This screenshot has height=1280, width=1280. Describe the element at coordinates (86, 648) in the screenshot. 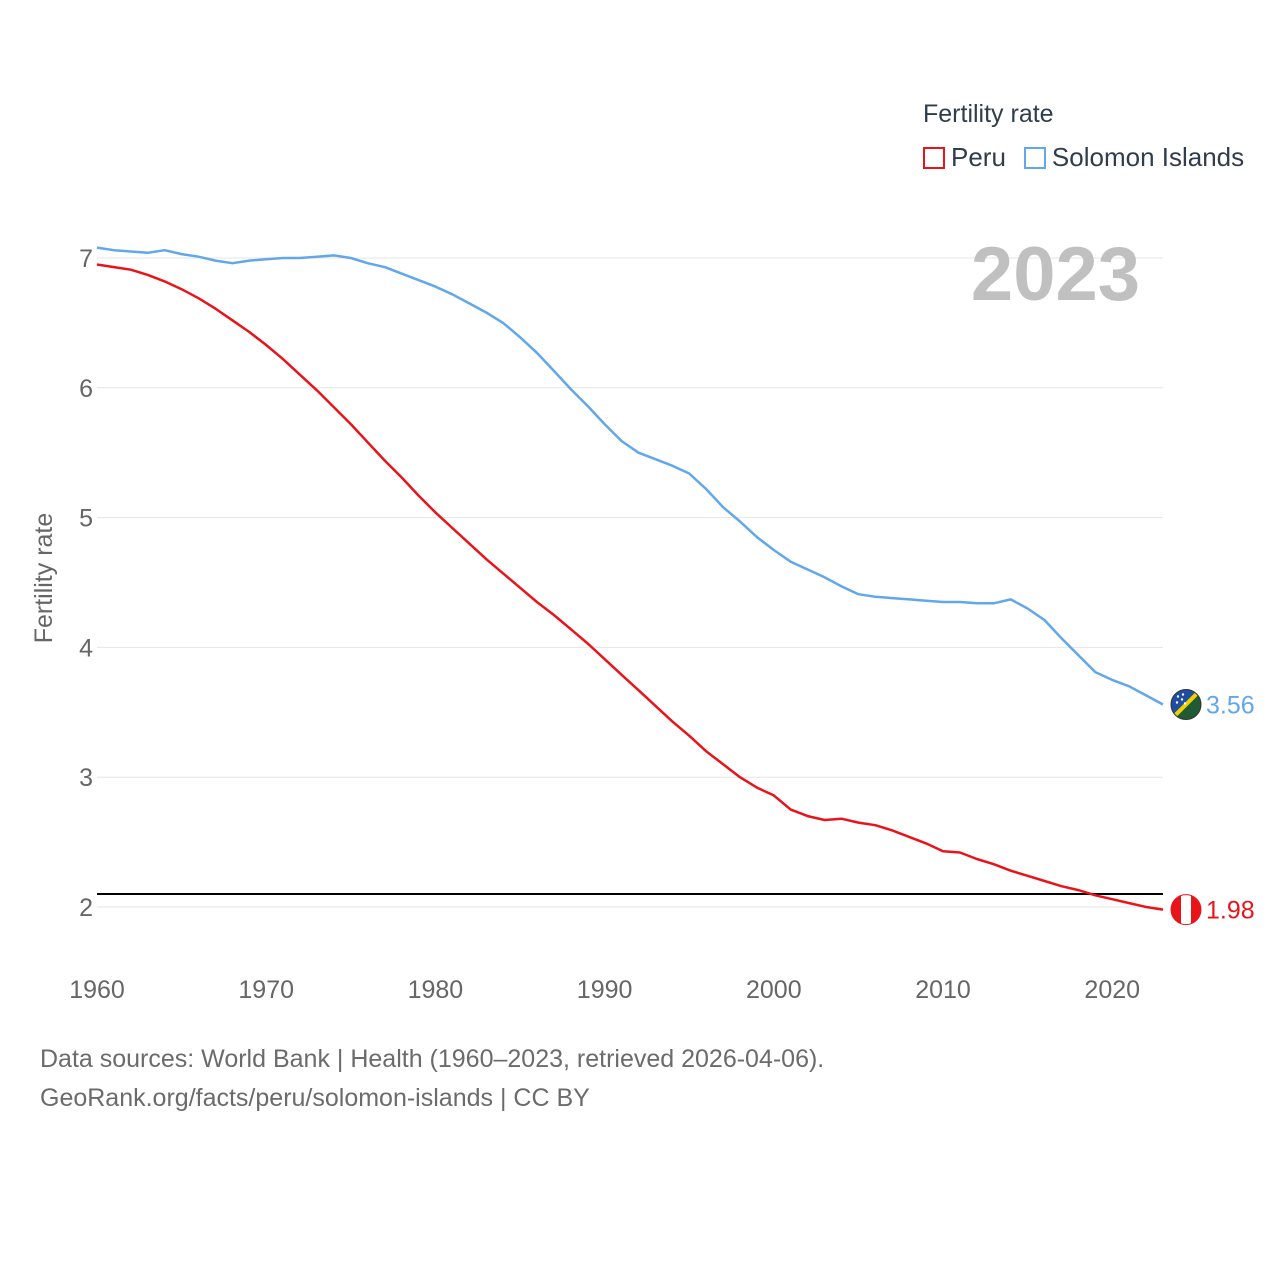

I see `y-tick-label: 4` at that location.